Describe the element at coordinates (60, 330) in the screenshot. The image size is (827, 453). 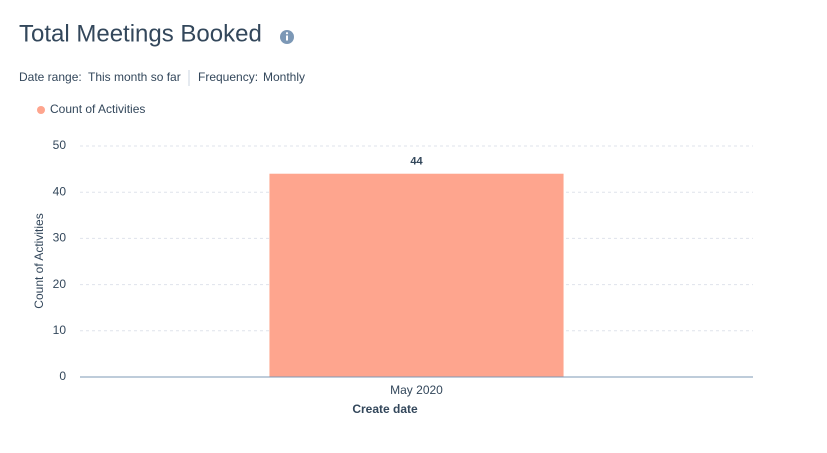
I see `y-tick-label: 10` at that location.